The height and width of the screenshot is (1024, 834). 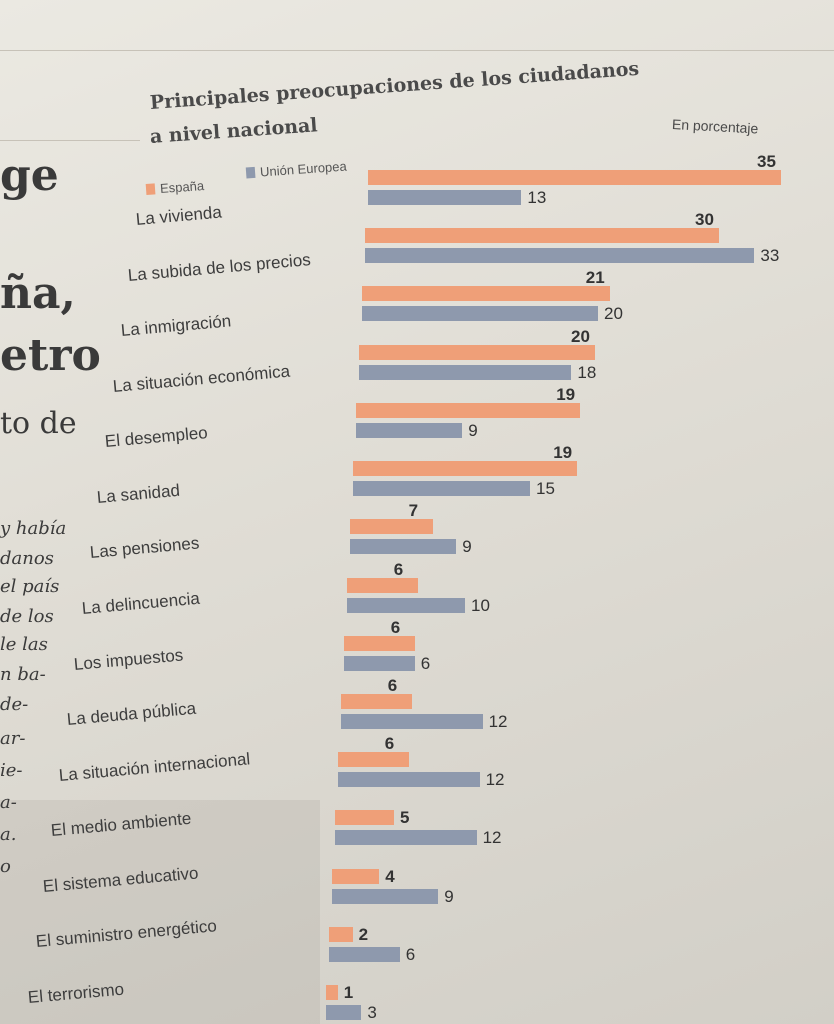 I want to click on side-fragment: y había, so click(x=33, y=528).